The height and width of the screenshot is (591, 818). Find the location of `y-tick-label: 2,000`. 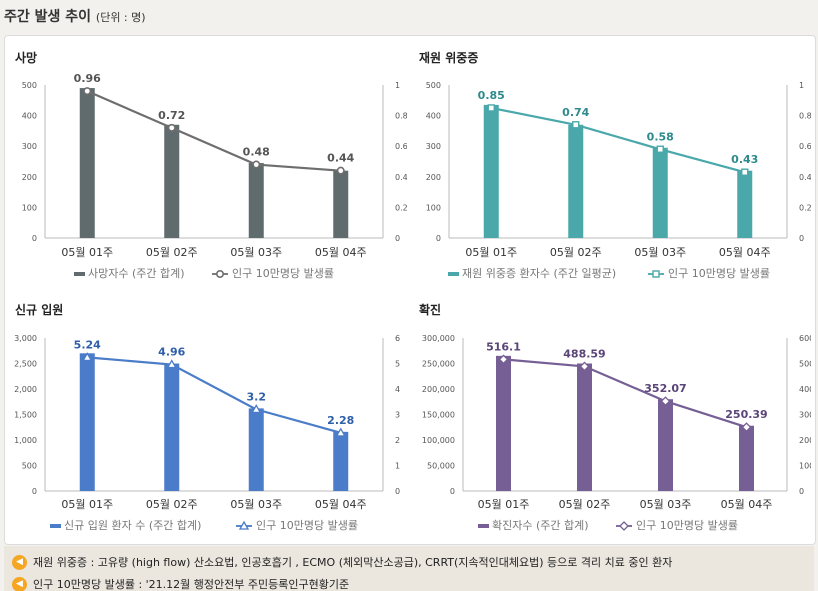

y-tick-label: 2,000 is located at coordinates (25, 389).